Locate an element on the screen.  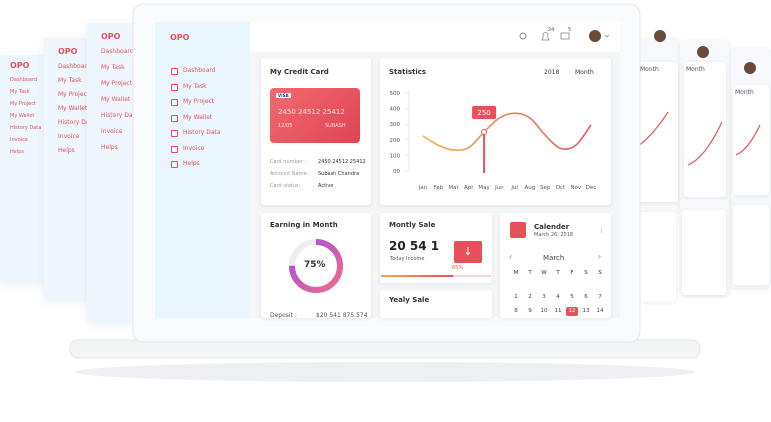
menu-item: My Project is located at coordinates (199, 101).